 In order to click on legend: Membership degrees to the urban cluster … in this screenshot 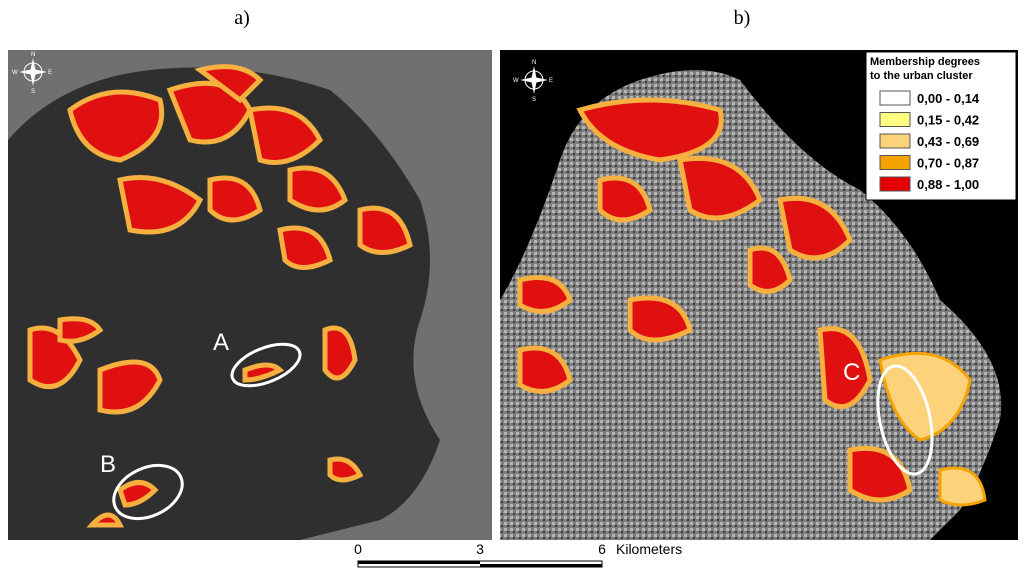, I will do `click(941, 126)`.